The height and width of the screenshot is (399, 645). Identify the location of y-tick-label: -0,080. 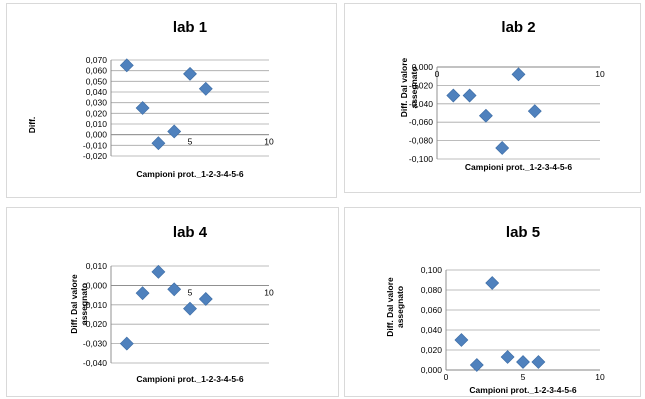
(421, 141).